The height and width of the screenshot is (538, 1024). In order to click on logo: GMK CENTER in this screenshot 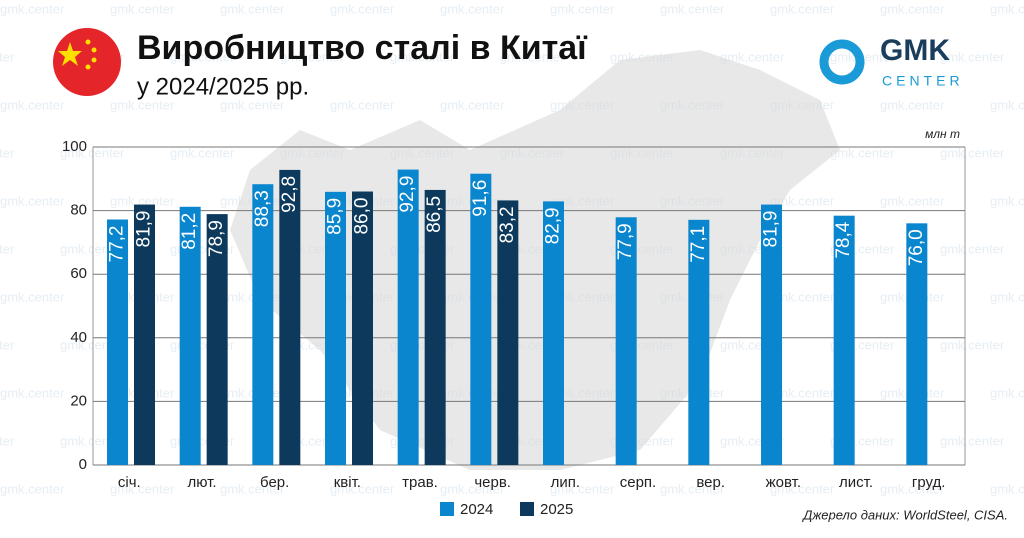, I will do `click(891, 61)`.